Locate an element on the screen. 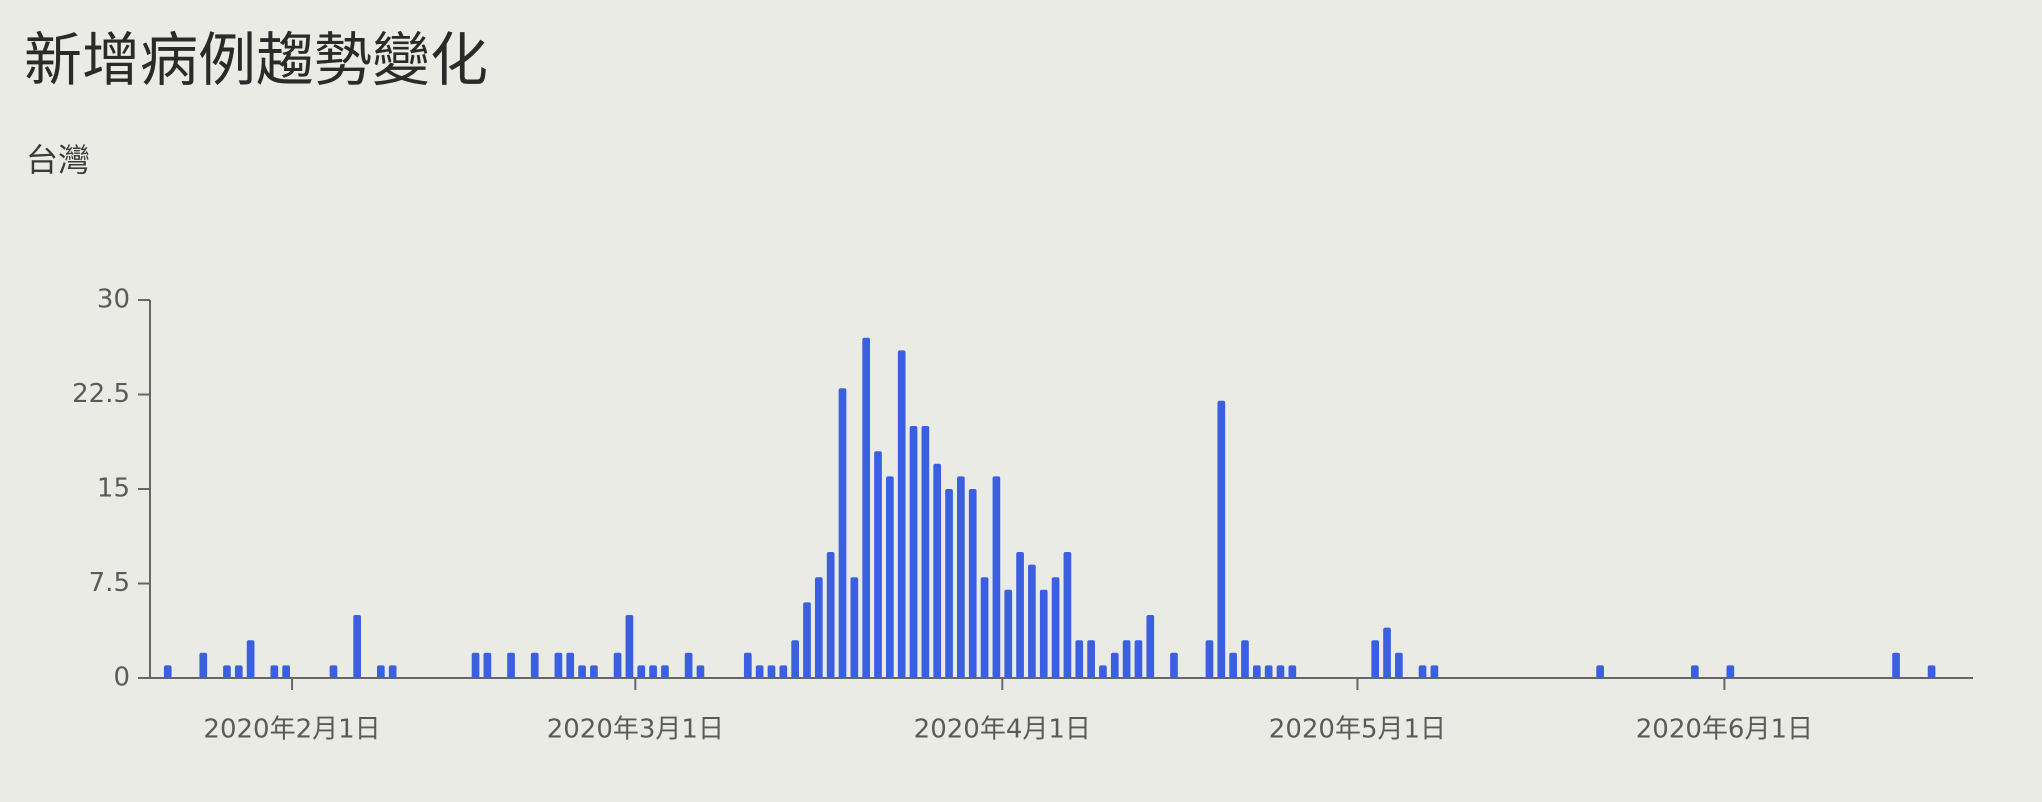 This screenshot has height=802, width=2042. x-tick-label: 2020年4月1日 is located at coordinates (1002, 730).